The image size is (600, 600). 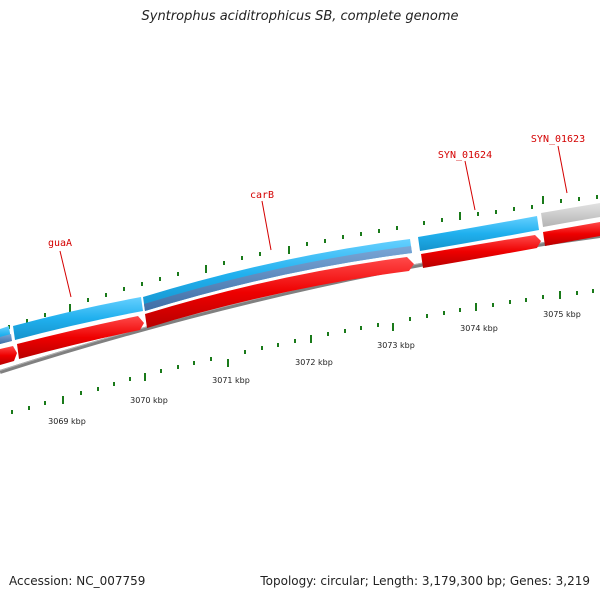 What do you see at coordinates (266, 225) in the screenshot?
I see `leader-line-carB` at bounding box center [266, 225].